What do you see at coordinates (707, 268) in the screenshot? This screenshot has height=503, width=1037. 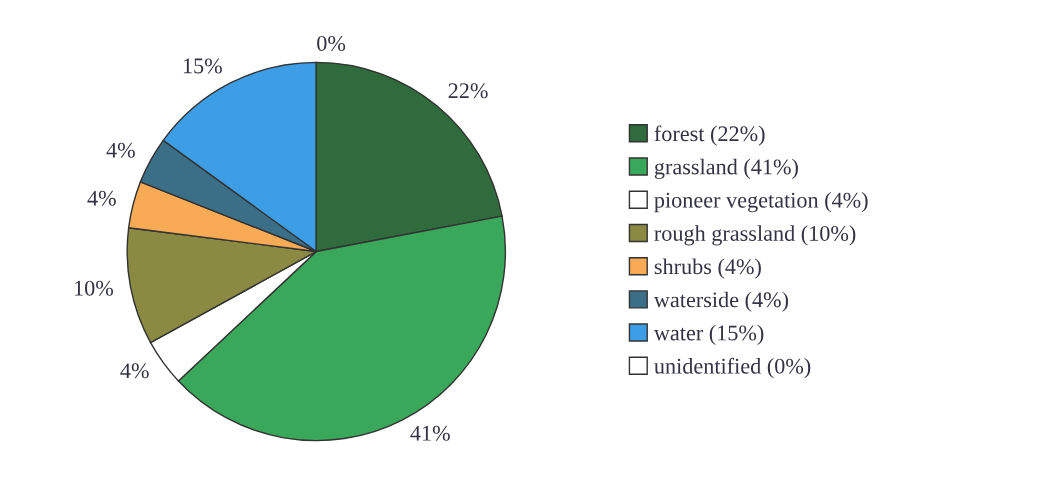 I see `legend-label: shrubs (4%)` at bounding box center [707, 268].